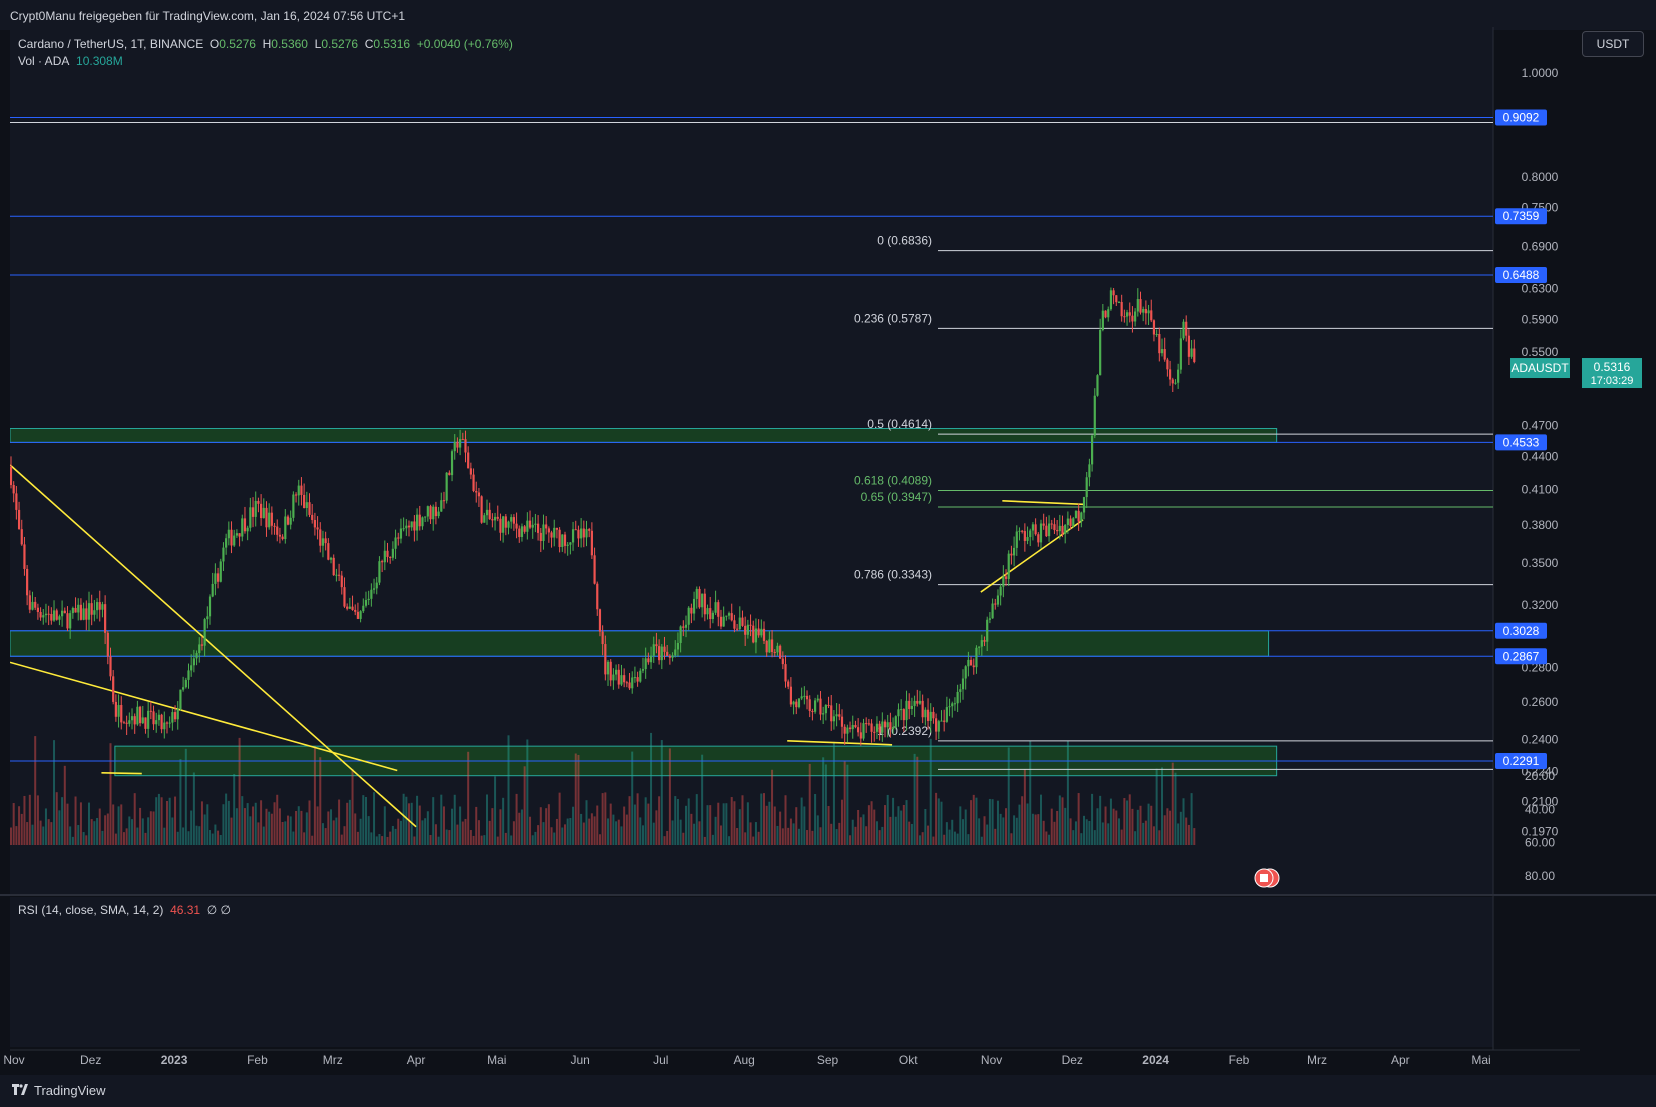  Describe the element at coordinates (1521, 117) in the screenshot. I see `price-label-text: 0.9092` at that location.